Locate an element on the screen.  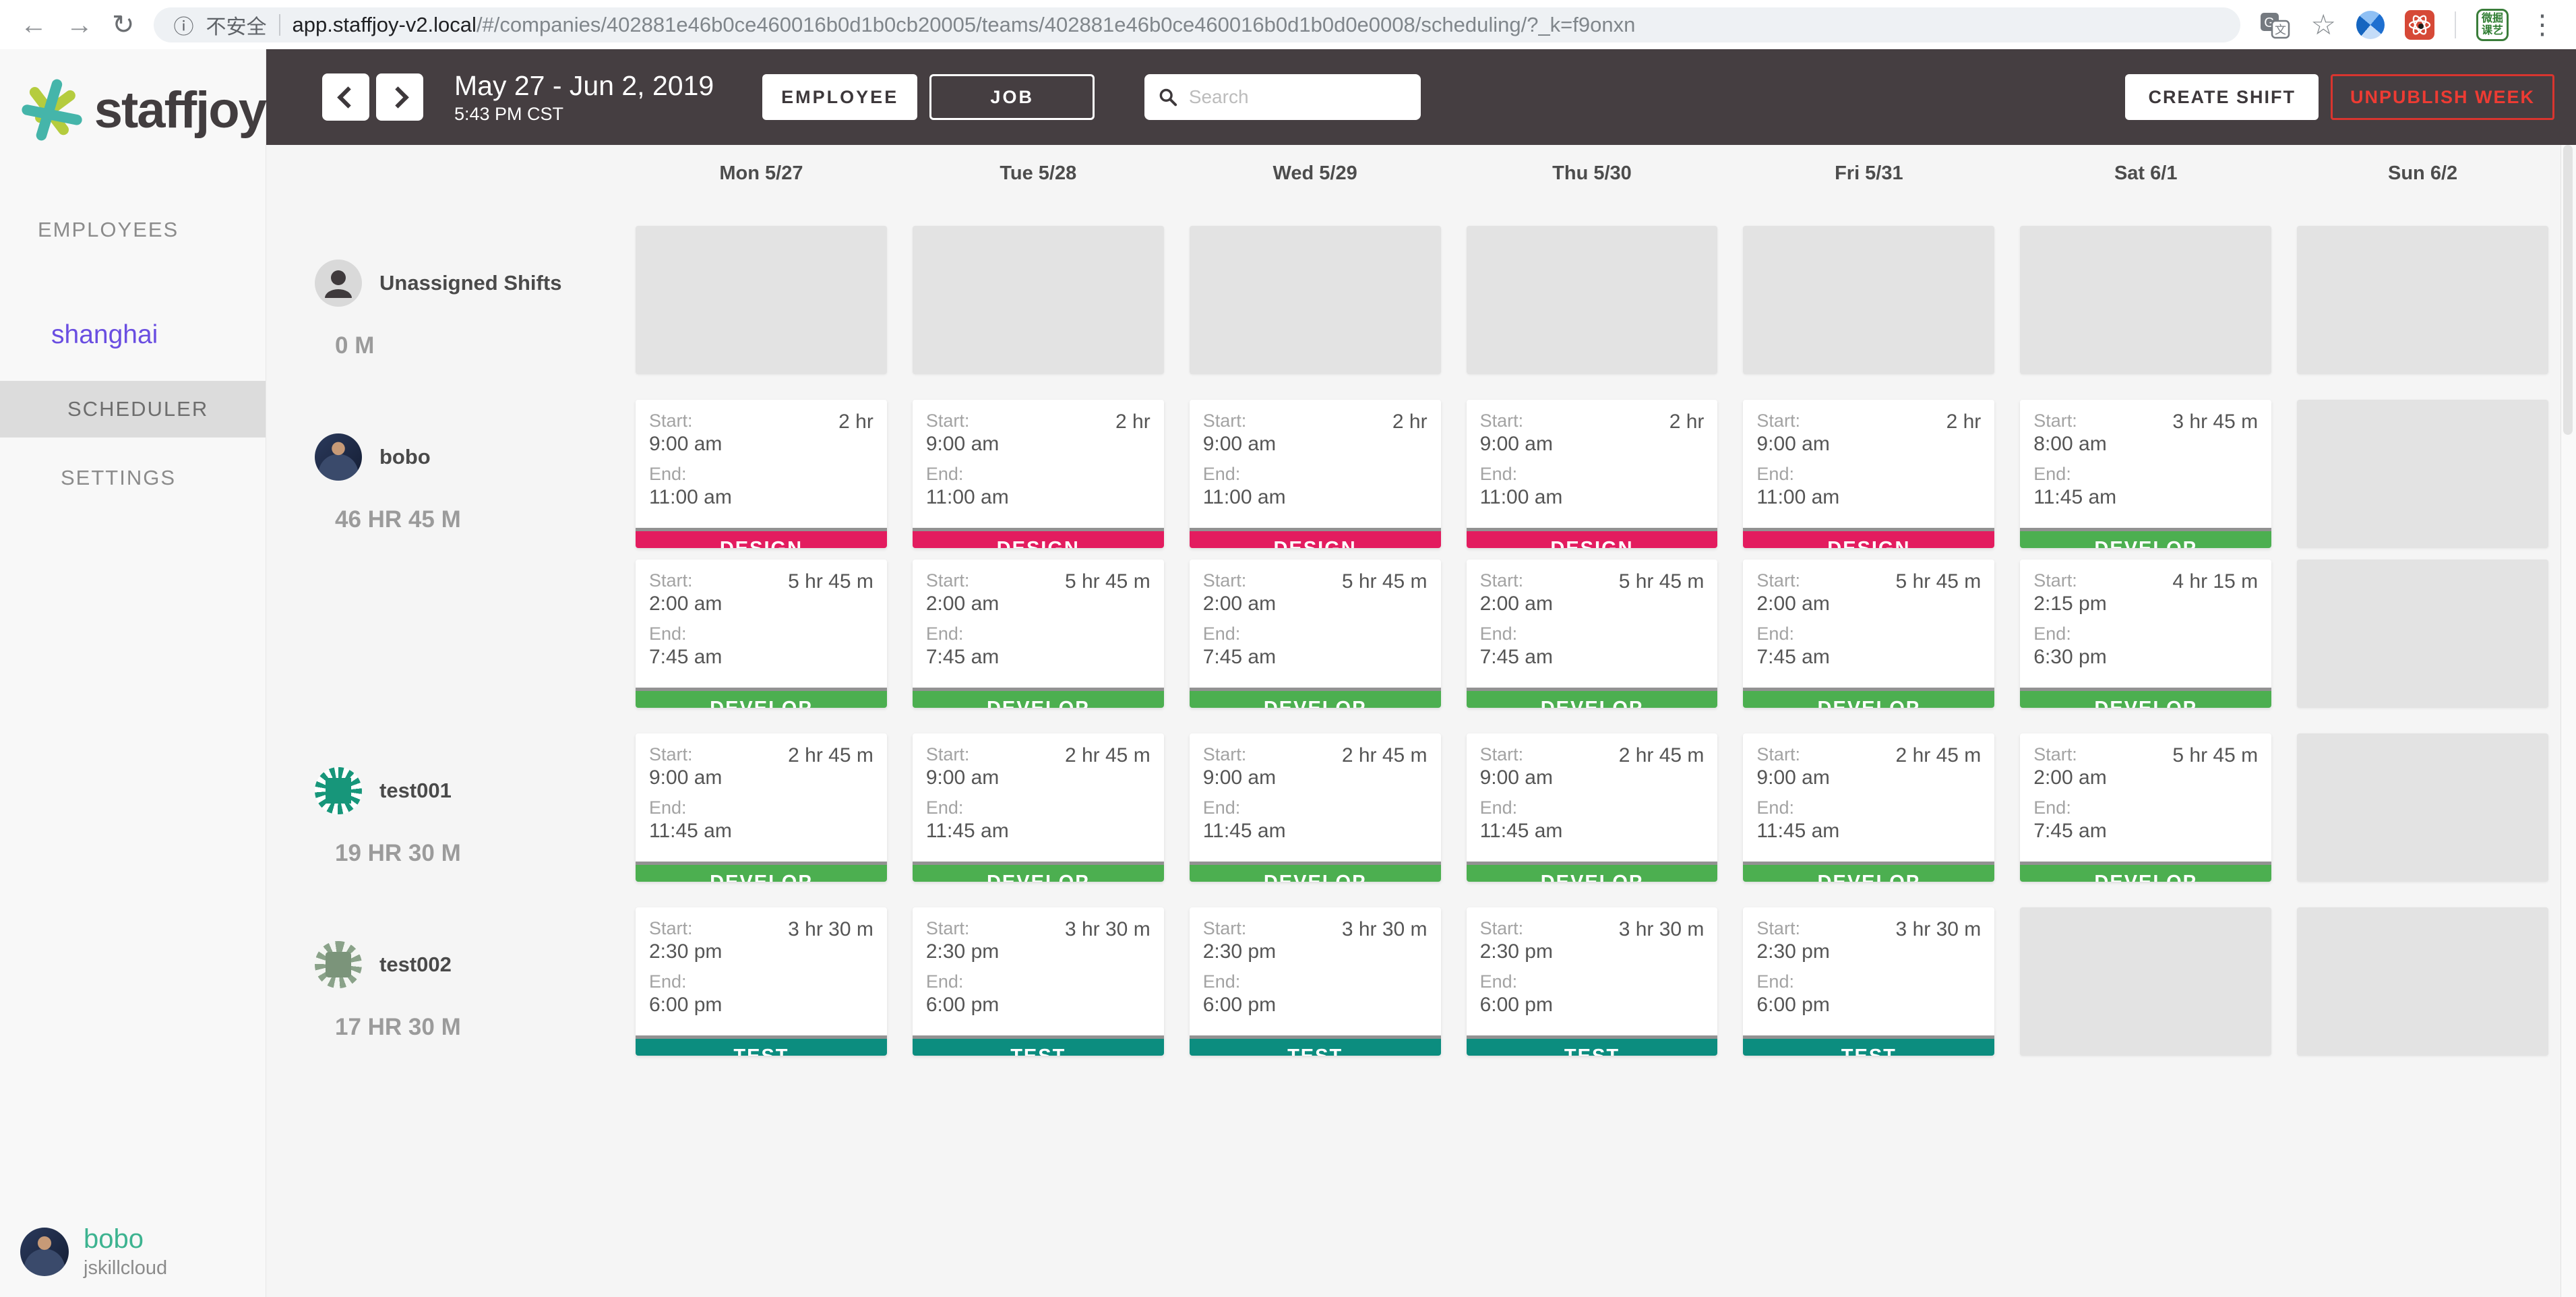
week-date-range: May 27 - Jun 2, 2019 is located at coordinates (584, 85).